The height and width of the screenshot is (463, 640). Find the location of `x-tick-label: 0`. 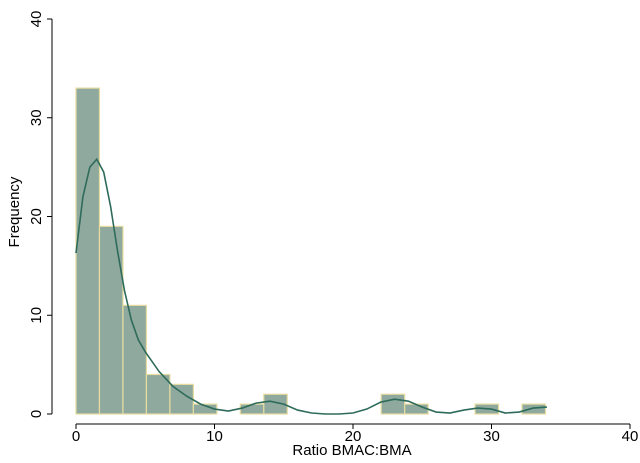

x-tick-label: 0 is located at coordinates (76, 436).